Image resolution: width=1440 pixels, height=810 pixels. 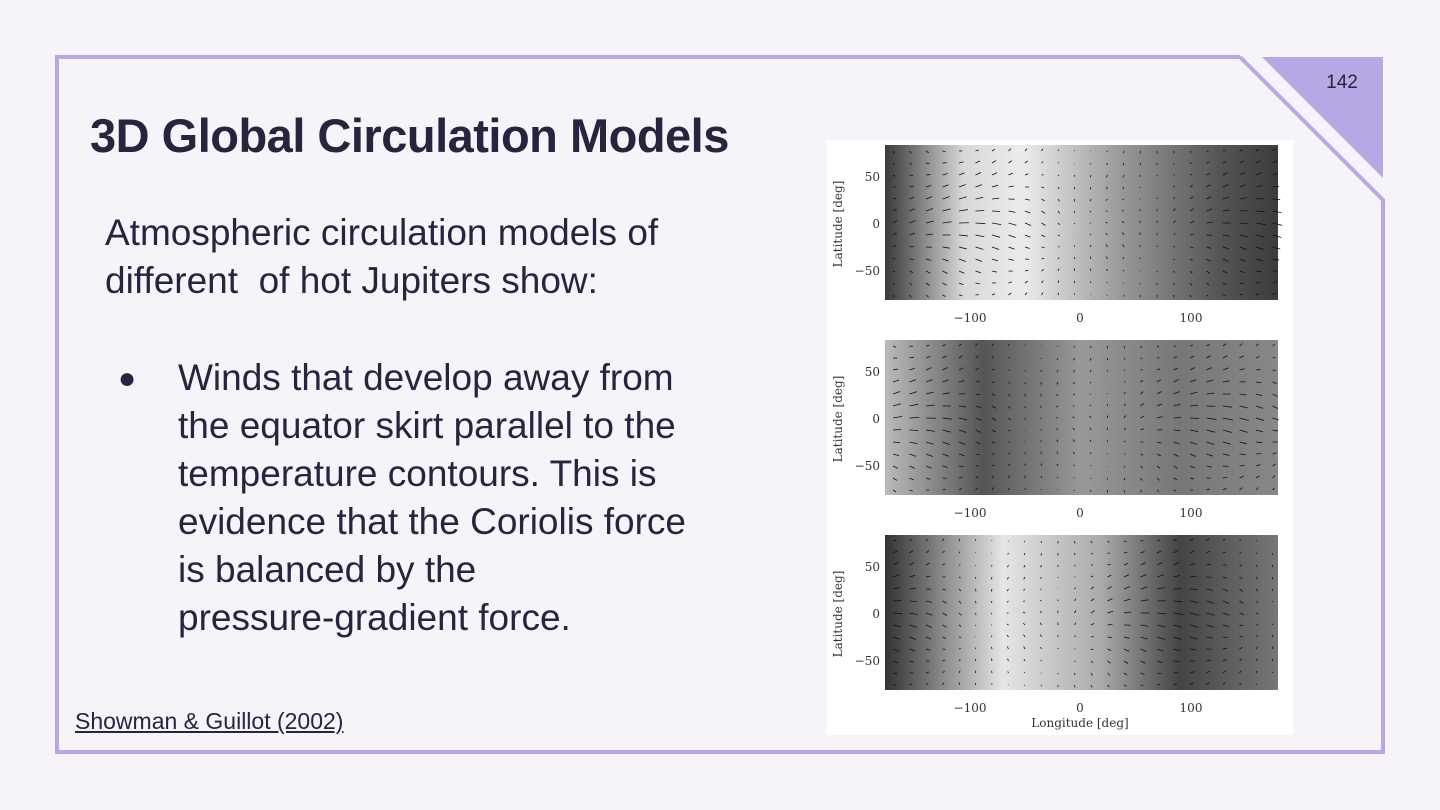 I want to click on citation-link: Showman & Guillot (2002), so click(x=209, y=721).